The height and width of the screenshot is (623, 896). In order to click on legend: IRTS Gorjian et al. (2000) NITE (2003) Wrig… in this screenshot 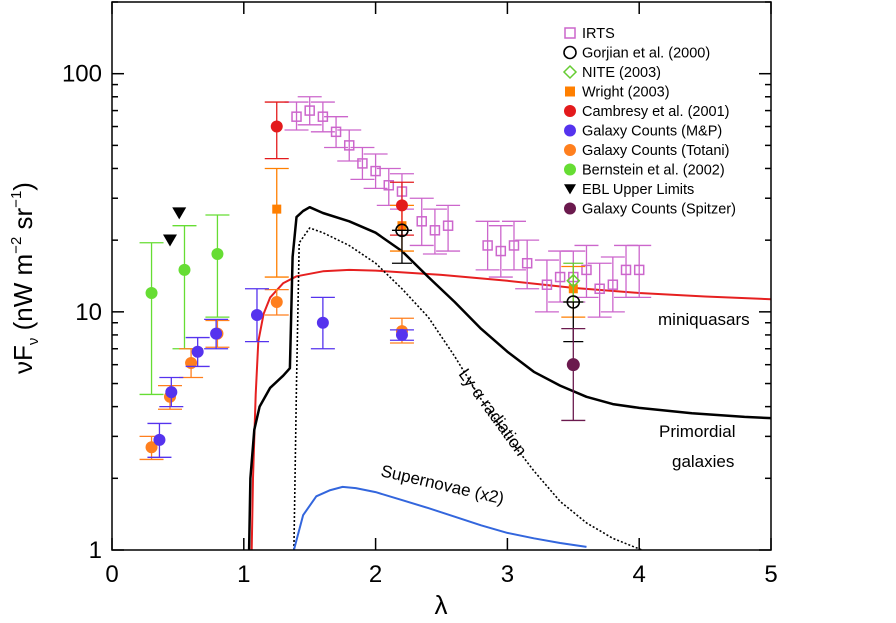, I will do `click(649, 122)`.